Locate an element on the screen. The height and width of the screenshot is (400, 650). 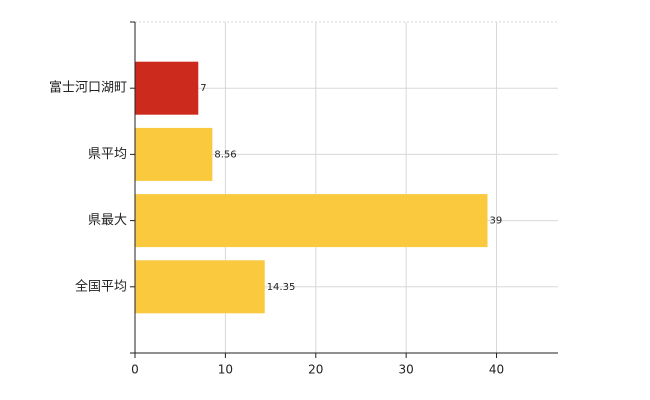
y-tick-label: 県平均 is located at coordinates (107, 154).